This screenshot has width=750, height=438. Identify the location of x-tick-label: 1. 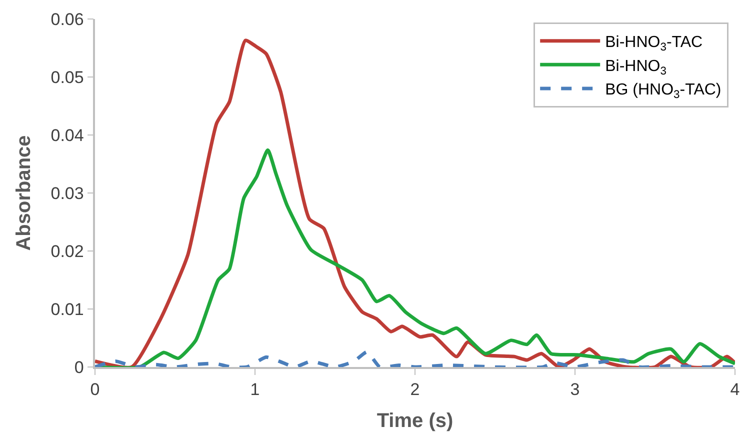
(255, 390).